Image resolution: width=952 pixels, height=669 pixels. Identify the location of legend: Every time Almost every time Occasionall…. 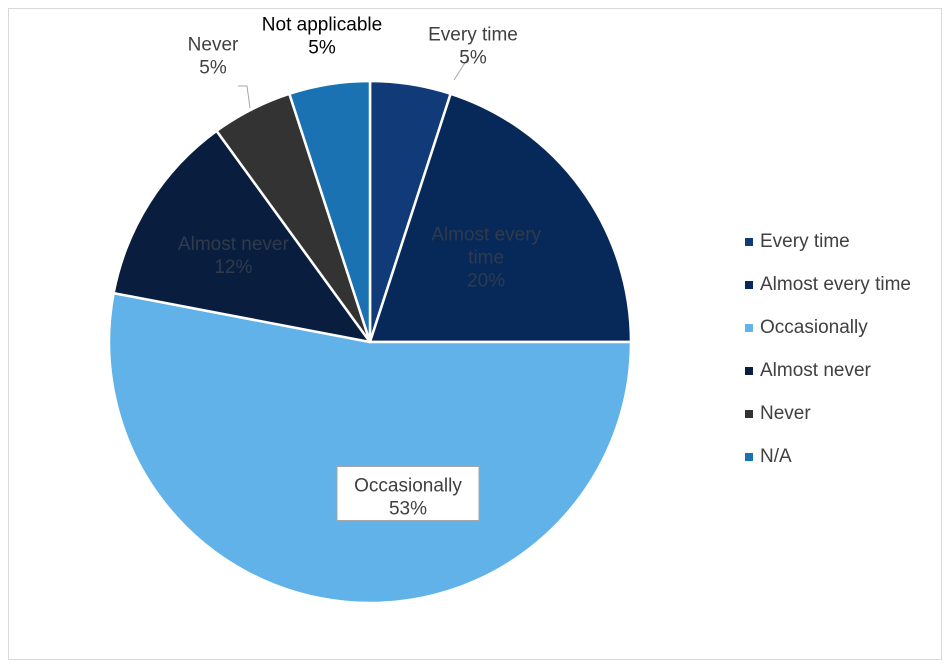
(828, 349).